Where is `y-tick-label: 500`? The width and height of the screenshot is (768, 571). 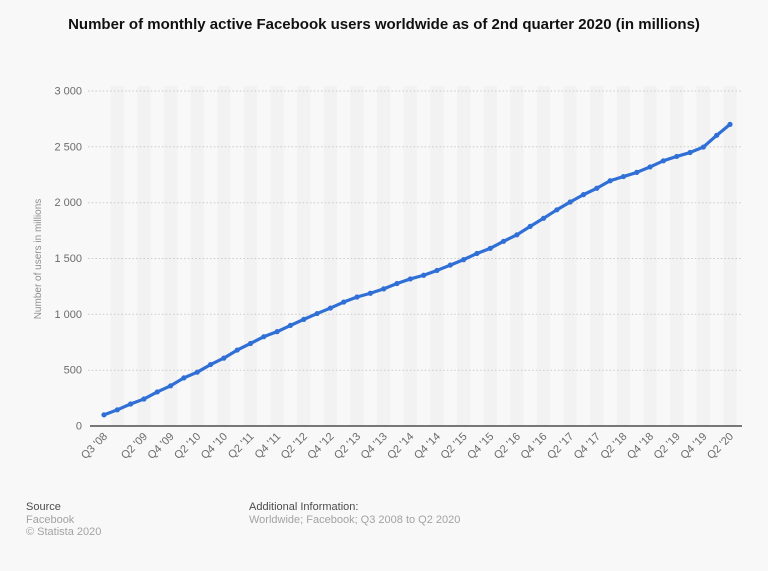
y-tick-label: 500 is located at coordinates (73, 371).